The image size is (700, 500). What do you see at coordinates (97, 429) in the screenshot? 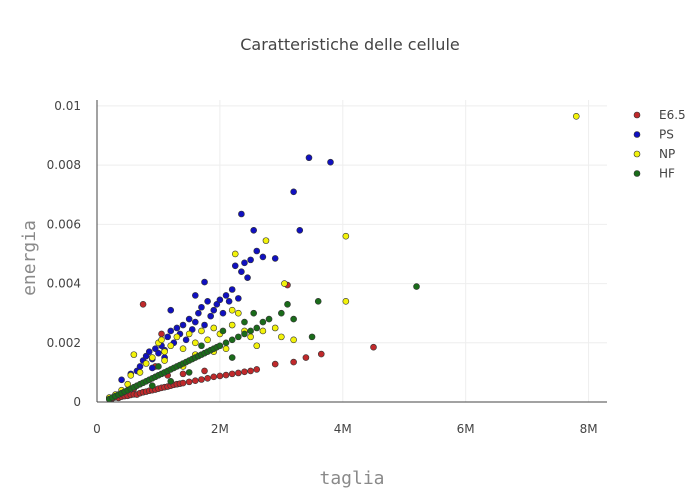
I see `x-tick-label: 0` at bounding box center [97, 429].